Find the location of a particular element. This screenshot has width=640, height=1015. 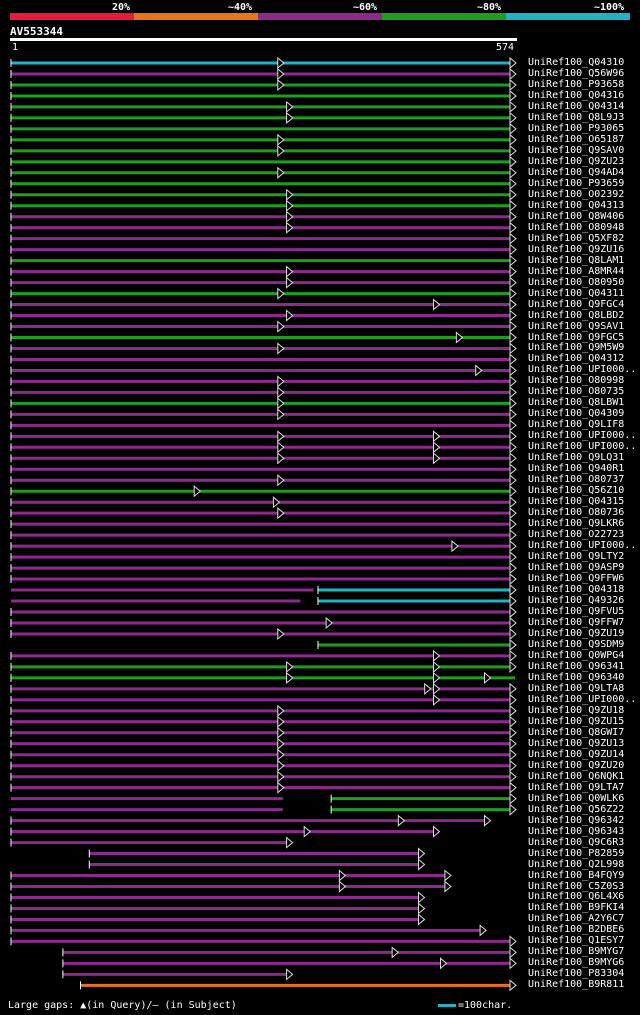

hit-label: UniRef100_Q9ZU16 is located at coordinates (576, 249).